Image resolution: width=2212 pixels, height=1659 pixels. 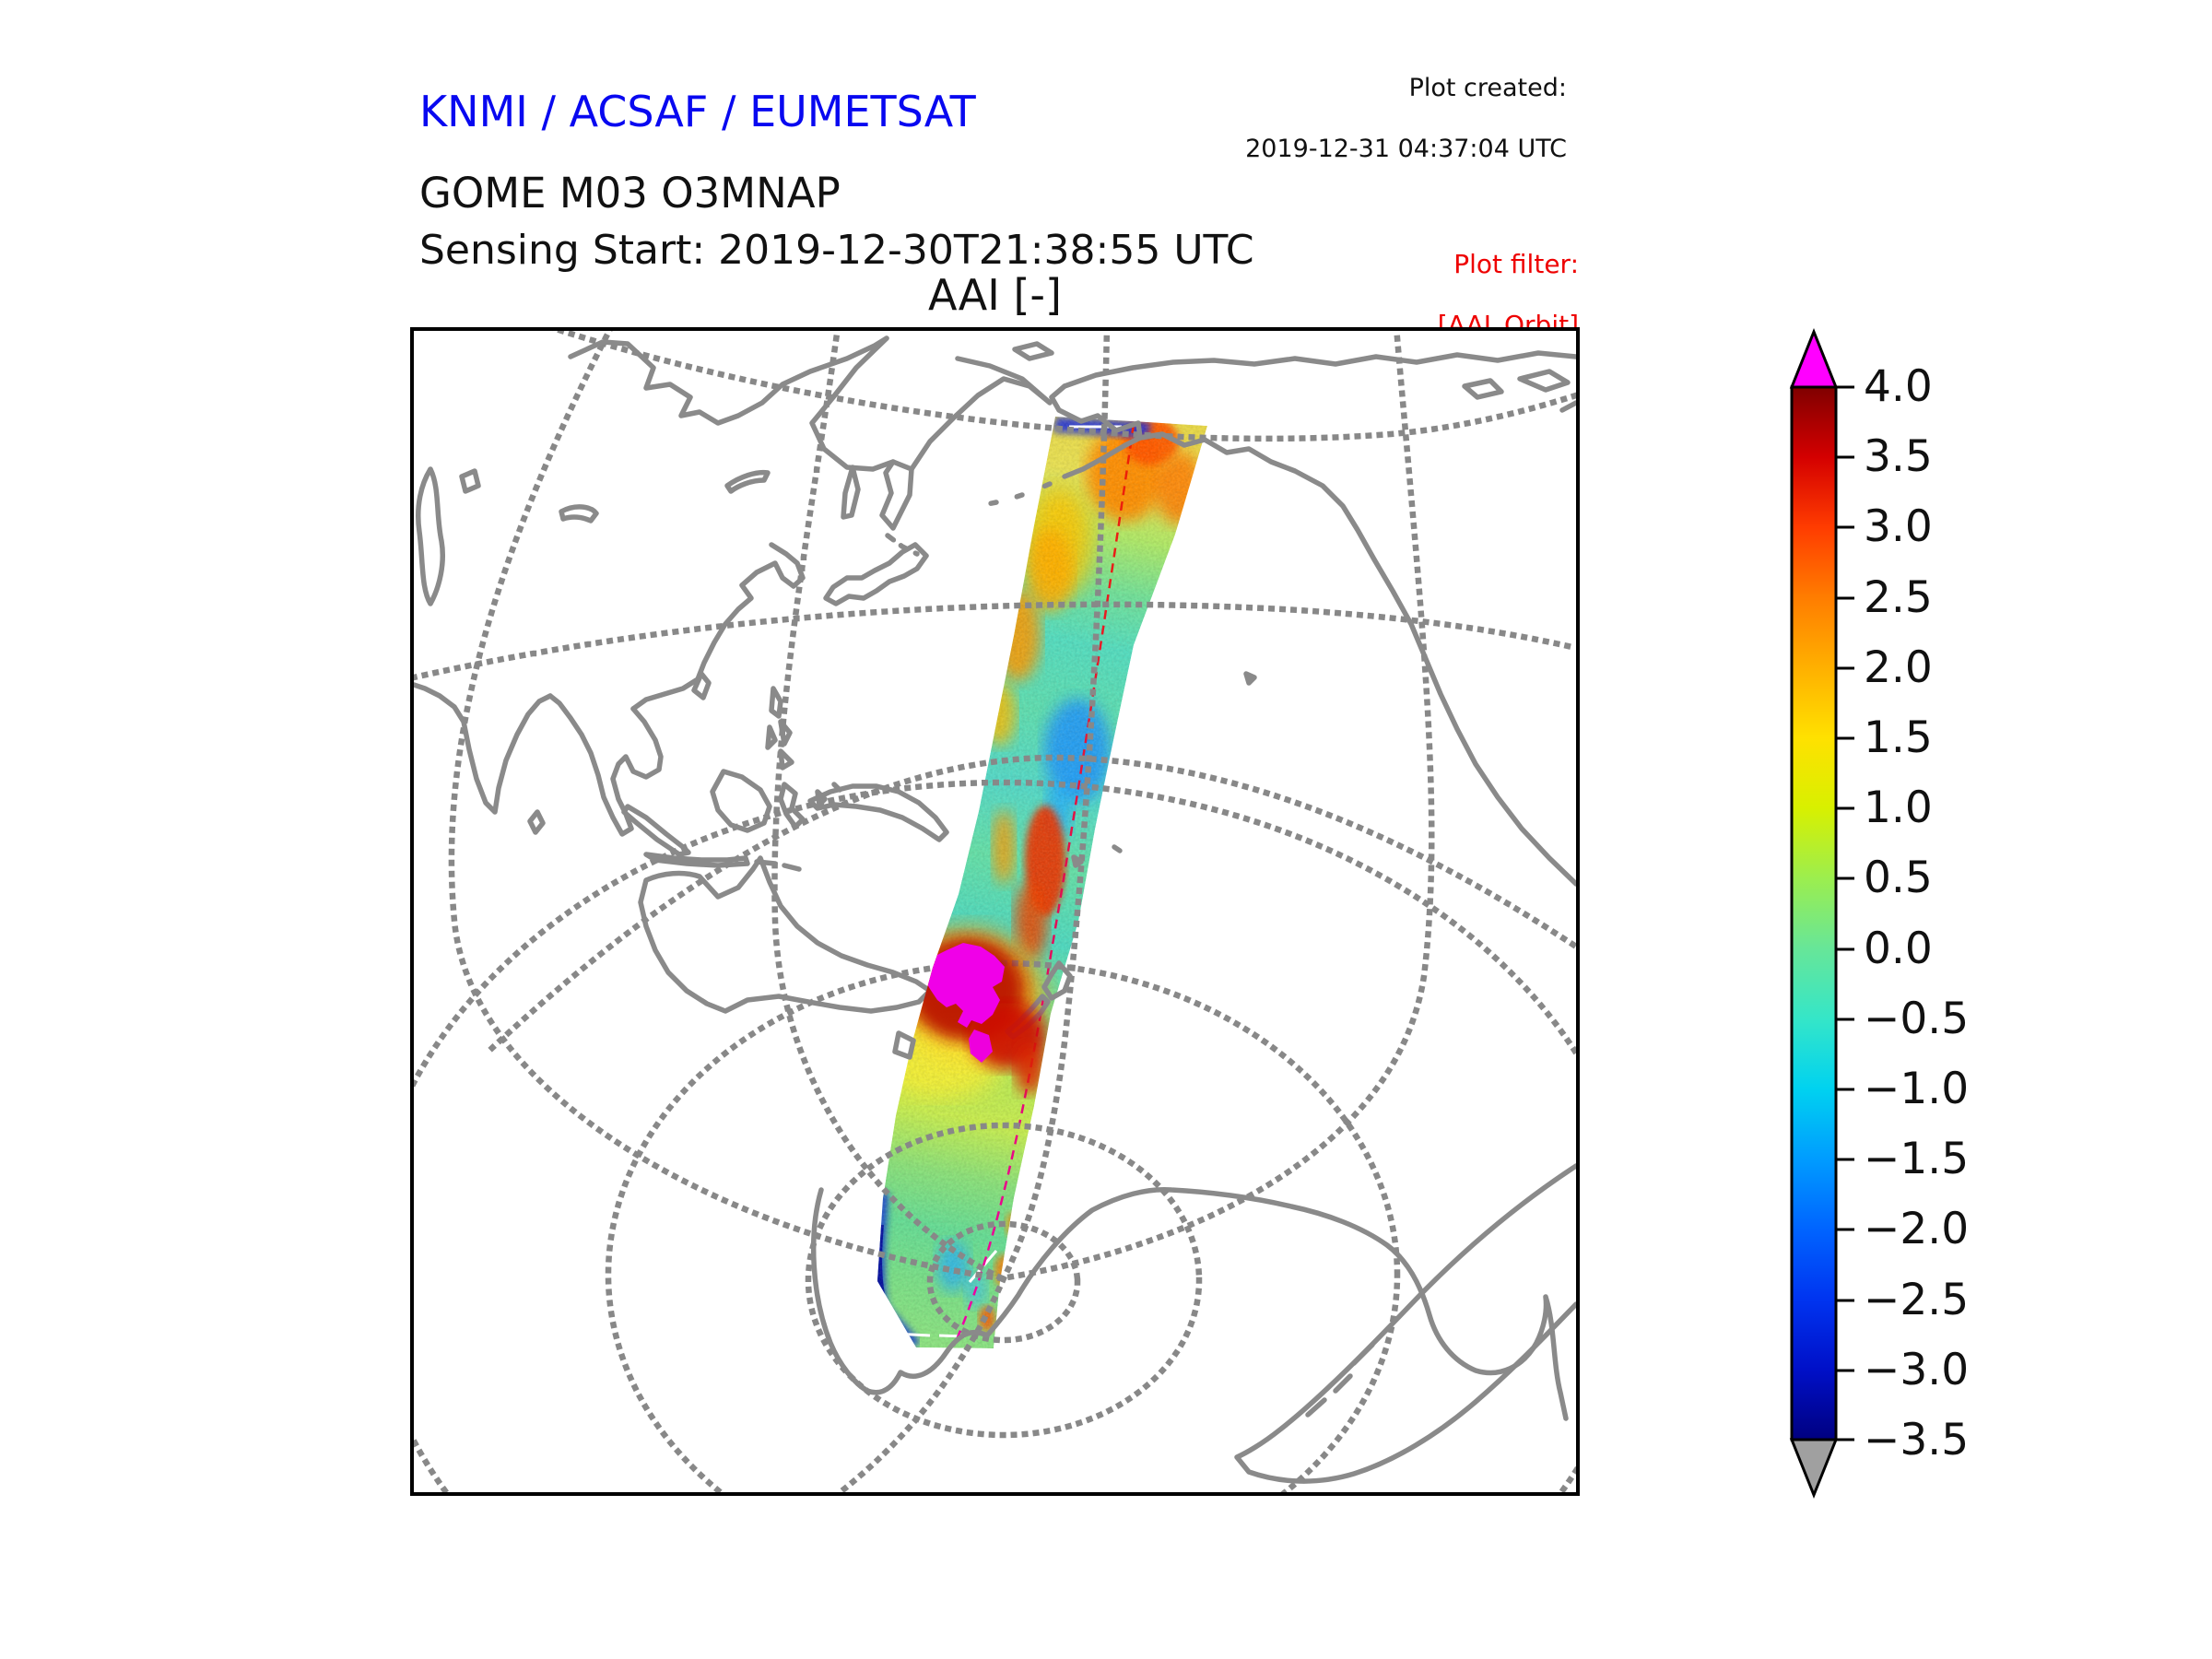 What do you see at coordinates (1096, 431) in the screenshot?
I see `alaska-coast` at bounding box center [1096, 431].